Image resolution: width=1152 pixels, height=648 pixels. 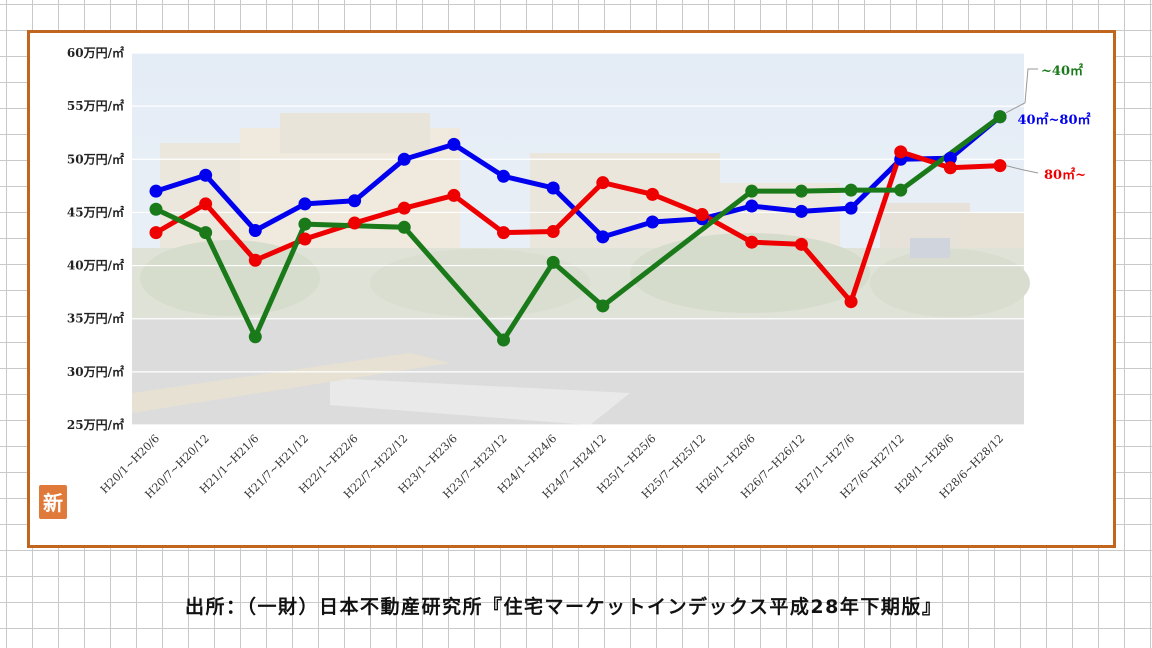 I want to click on new-badge-box, so click(x=53, y=502).